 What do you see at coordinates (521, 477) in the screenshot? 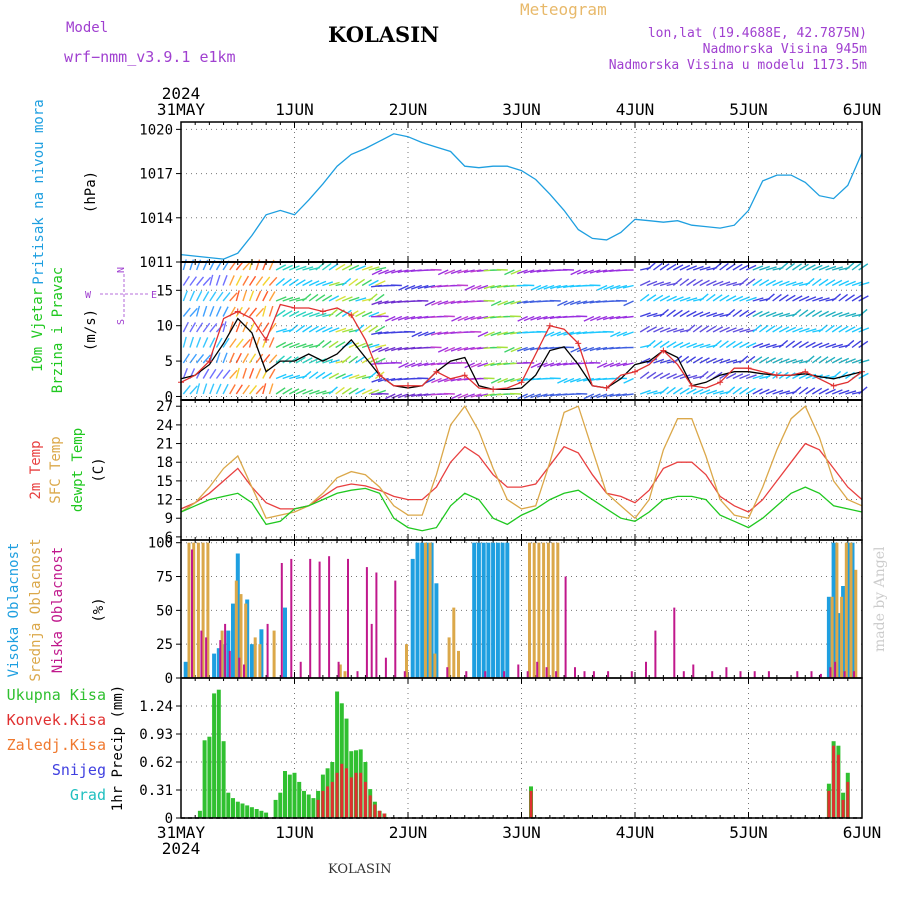
I see `series-line` at bounding box center [521, 477].